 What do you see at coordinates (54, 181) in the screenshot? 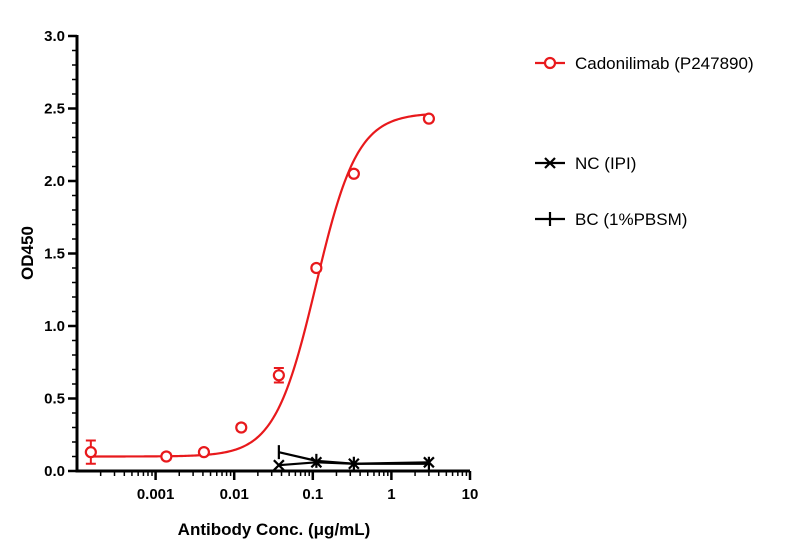
I see `y-tick-label: 2.0` at bounding box center [54, 181].